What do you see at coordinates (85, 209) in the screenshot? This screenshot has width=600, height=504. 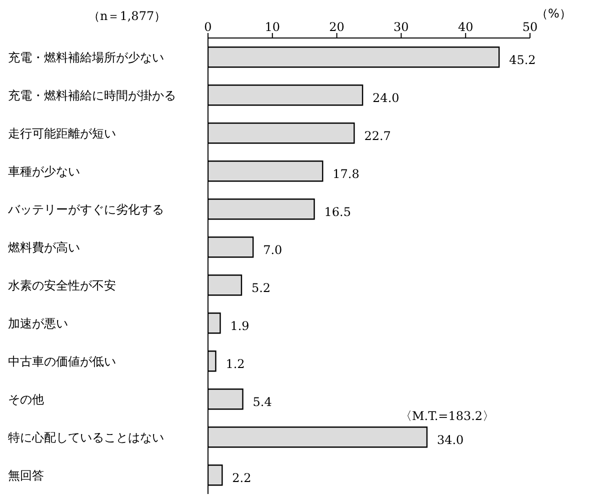 I see `y-tick-label: バッテリーがすぐに劣化する` at bounding box center [85, 209].